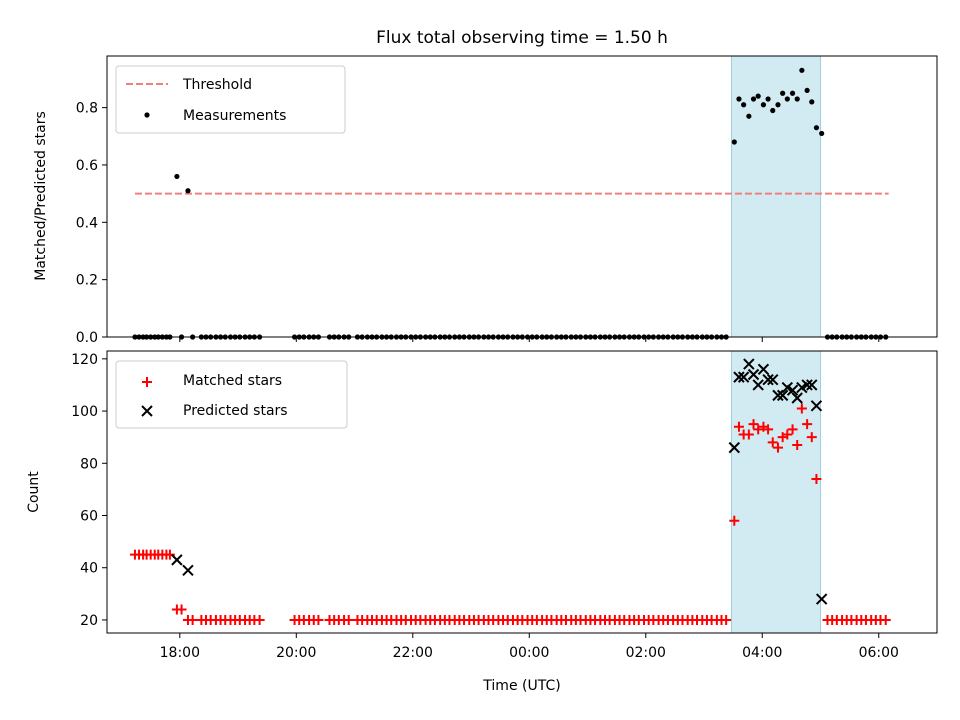  What do you see at coordinates (529, 653) in the screenshot?
I see `x-tick-label: 00:00` at bounding box center [529, 653].